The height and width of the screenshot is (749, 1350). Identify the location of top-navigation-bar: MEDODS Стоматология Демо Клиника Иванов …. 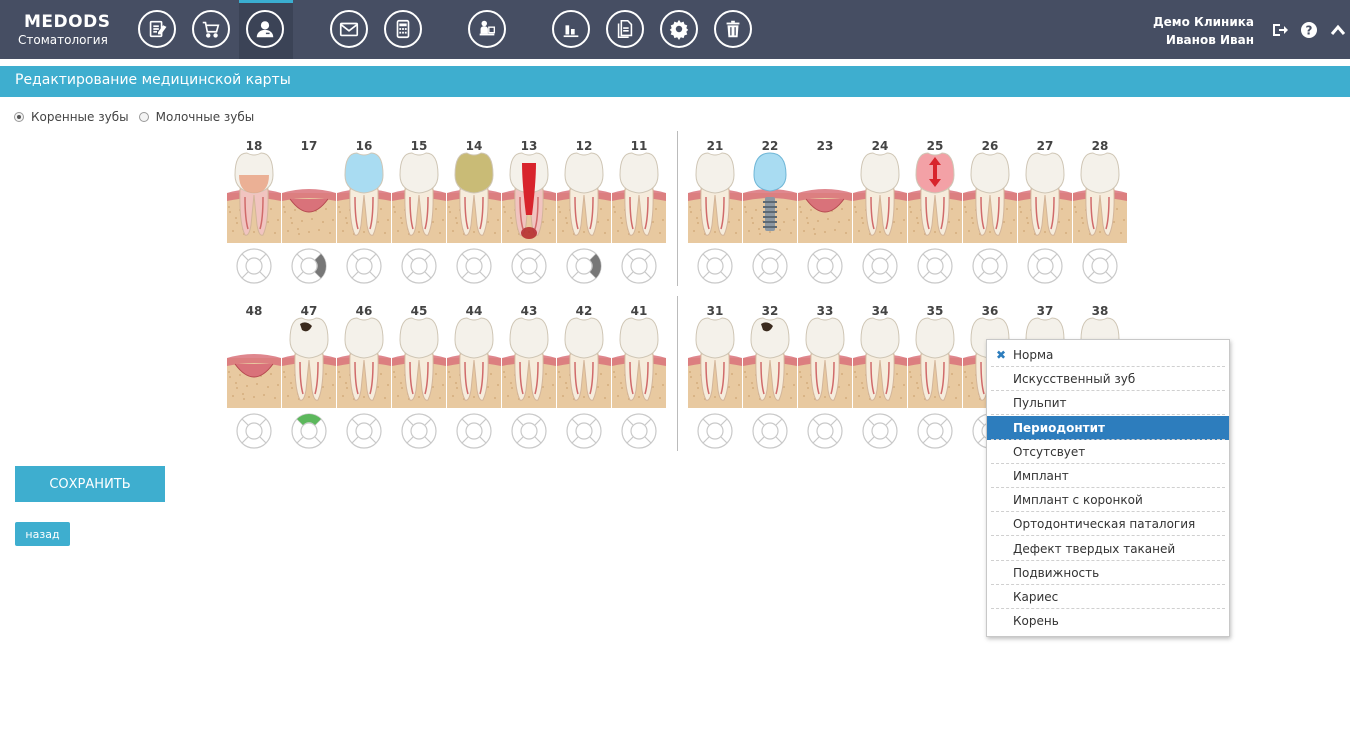
(675, 29).